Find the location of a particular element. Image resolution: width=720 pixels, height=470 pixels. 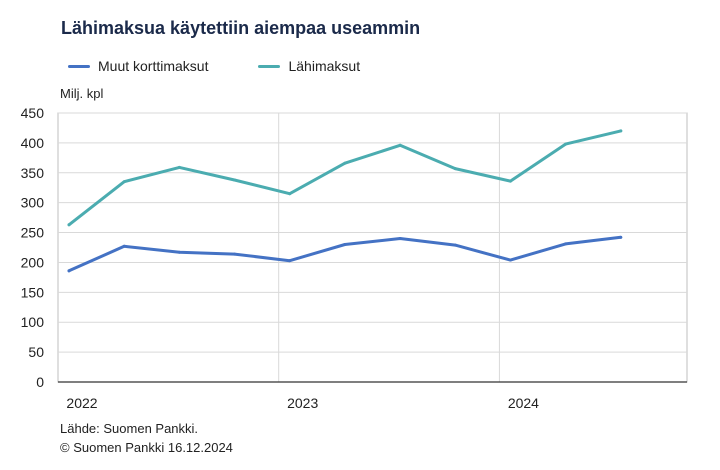

y-tick-label: 300 is located at coordinates (33, 203).